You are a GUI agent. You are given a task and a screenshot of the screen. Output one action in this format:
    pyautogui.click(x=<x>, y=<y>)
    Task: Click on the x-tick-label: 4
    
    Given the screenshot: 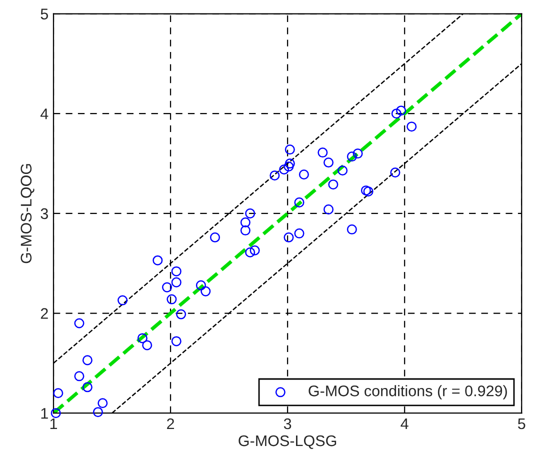 What is the action you would take?
    pyautogui.click(x=404, y=424)
    